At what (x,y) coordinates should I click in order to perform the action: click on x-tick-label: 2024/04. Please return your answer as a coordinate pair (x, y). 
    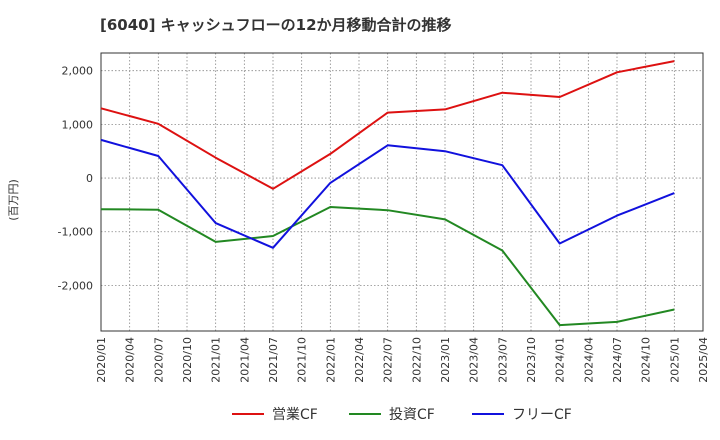
    Looking at the image, I should click on (588, 360).